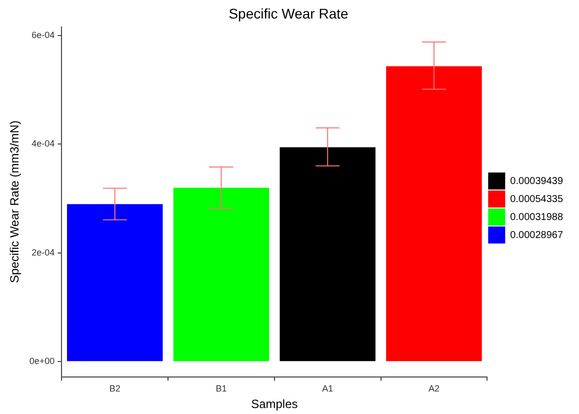 The height and width of the screenshot is (414, 579). I want to click on x-tick-label: B2, so click(114, 389).